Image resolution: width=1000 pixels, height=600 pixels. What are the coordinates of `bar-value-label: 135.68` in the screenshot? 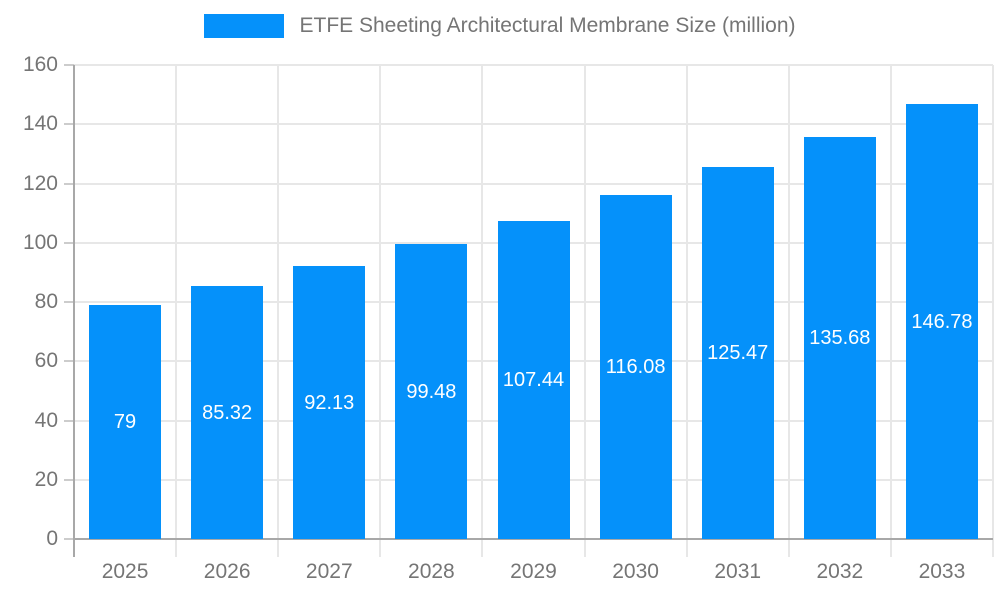 It's located at (840, 338).